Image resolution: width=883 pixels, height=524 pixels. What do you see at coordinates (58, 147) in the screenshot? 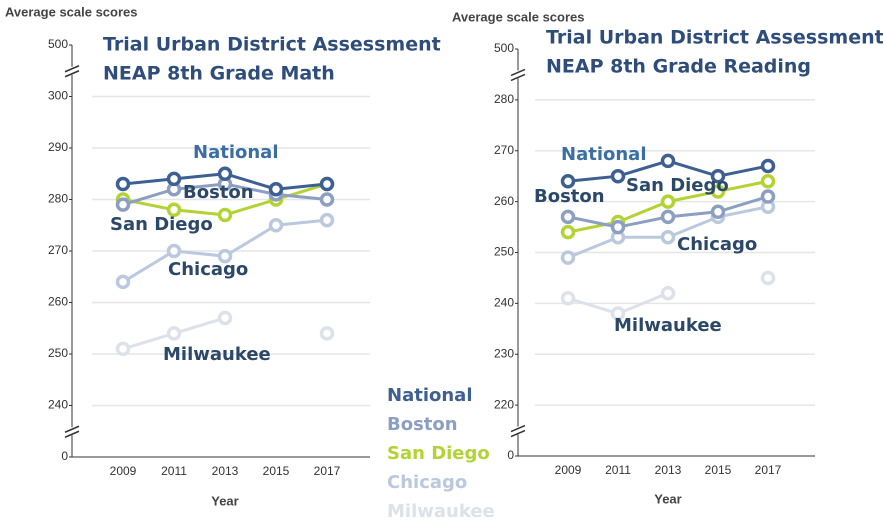
I see `y-tick-label: 290` at bounding box center [58, 147].